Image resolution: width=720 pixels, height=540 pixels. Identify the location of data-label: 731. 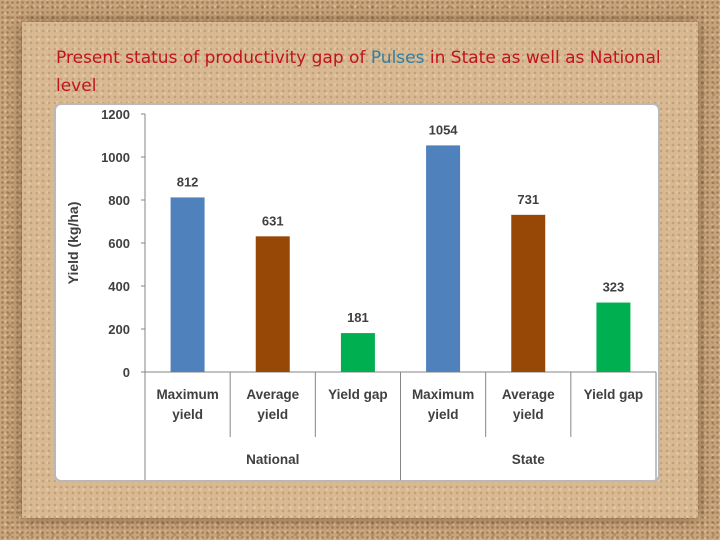
(528, 199).